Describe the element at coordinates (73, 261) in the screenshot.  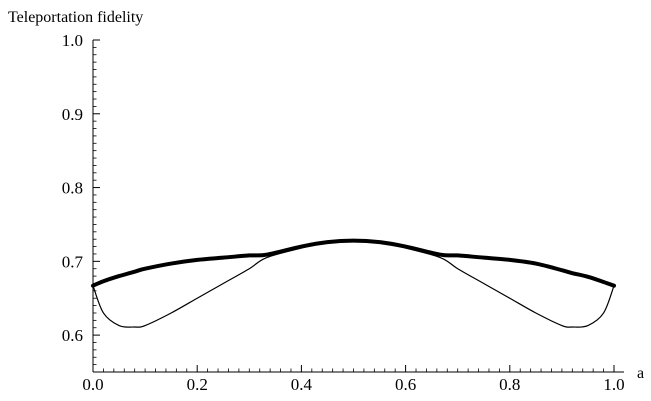
I see `y-tick-label: 0.7` at that location.